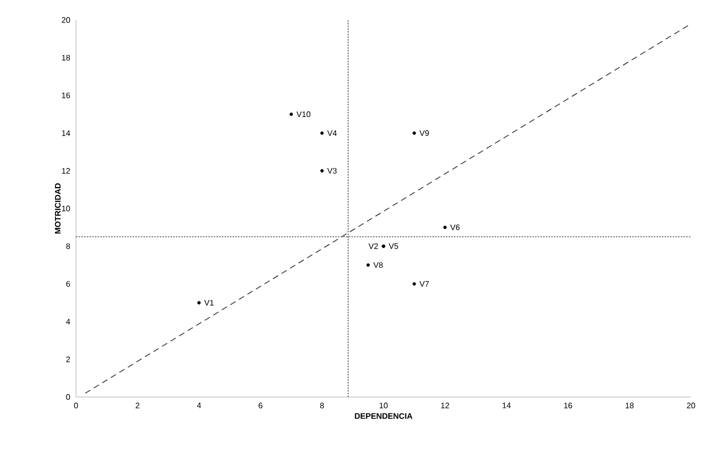 Image resolution: width=701 pixels, height=456 pixels. Describe the element at coordinates (383, 416) in the screenshot. I see `x-axis-title: DEPENDENCIA` at that location.